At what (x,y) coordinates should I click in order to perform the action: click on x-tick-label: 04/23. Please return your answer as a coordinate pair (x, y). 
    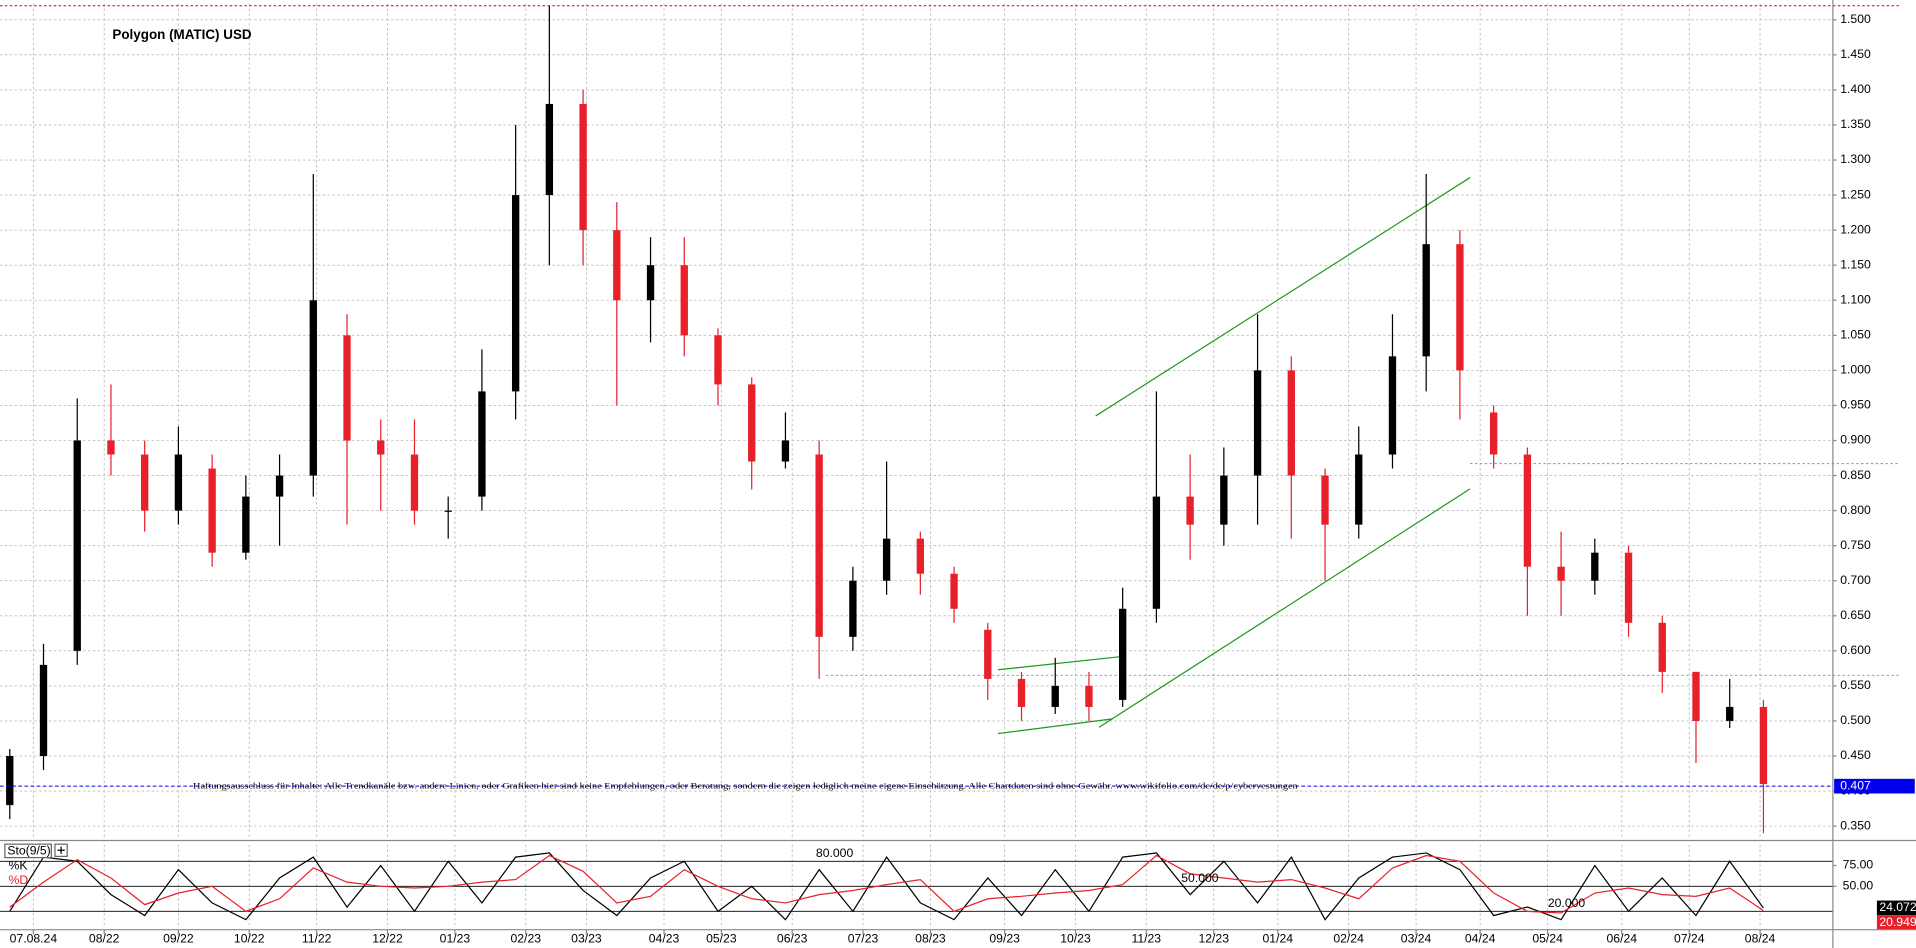
    Looking at the image, I should click on (664, 939).